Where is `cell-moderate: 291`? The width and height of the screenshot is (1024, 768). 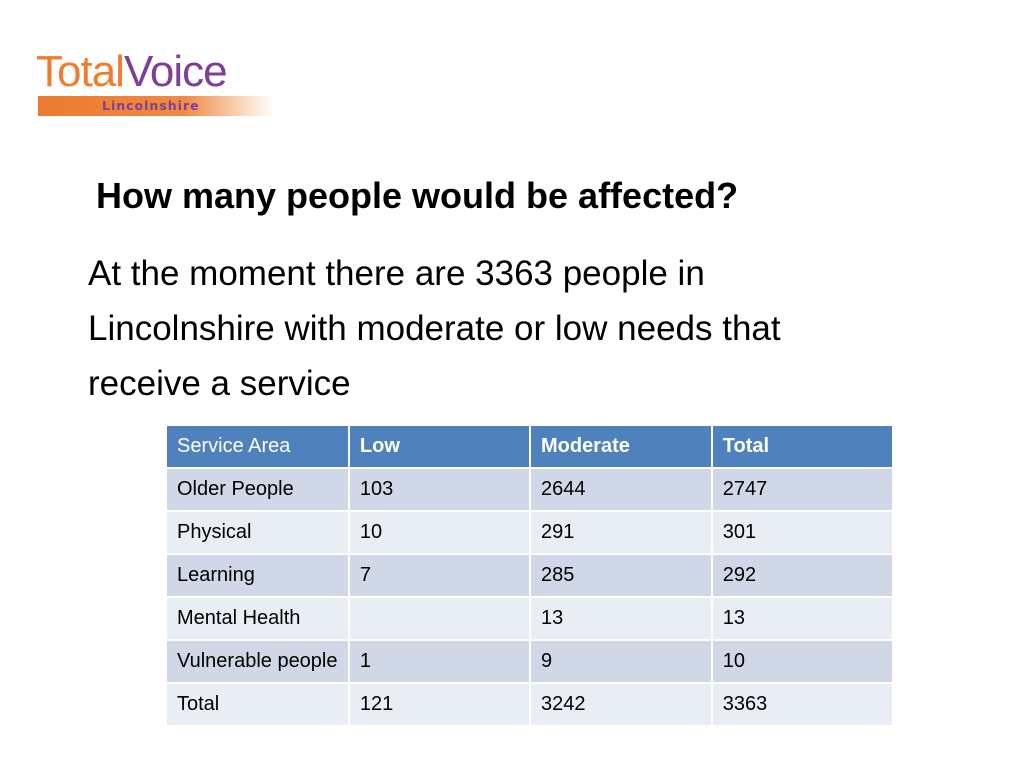 cell-moderate: 291 is located at coordinates (620, 532).